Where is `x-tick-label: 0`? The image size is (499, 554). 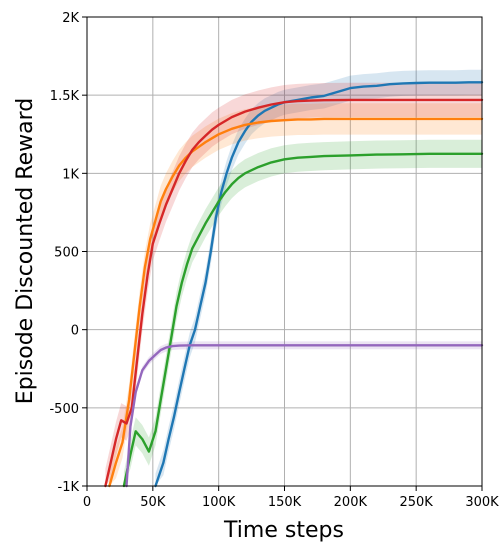 x-tick-label: 0 is located at coordinates (87, 502).